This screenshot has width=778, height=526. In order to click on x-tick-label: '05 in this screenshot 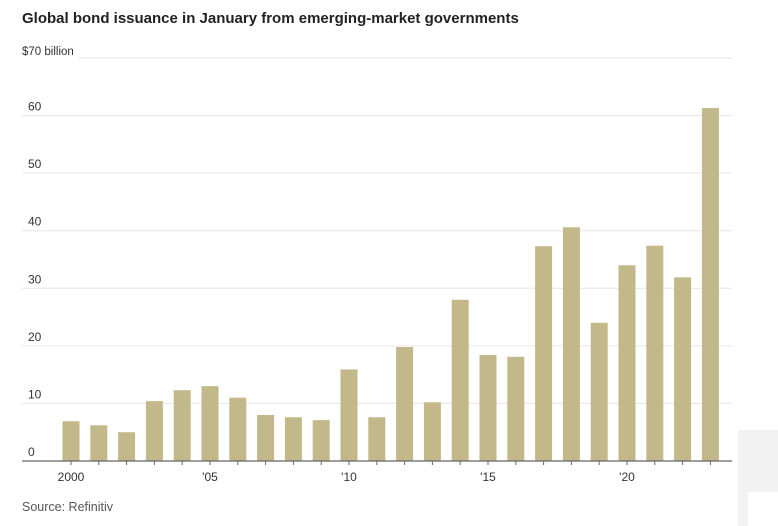, I will do `click(210, 477)`.